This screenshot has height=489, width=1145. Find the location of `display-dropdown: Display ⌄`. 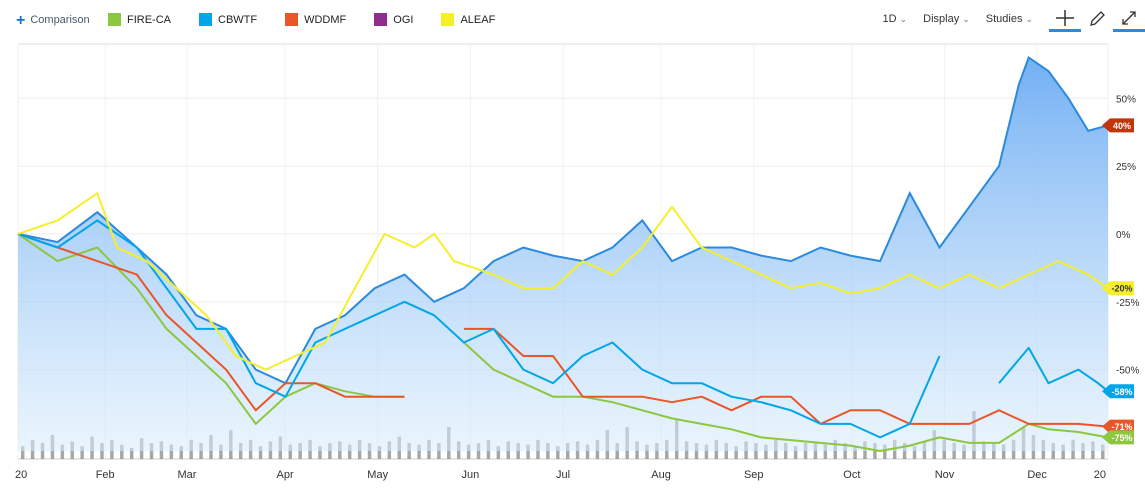

display-dropdown: Display ⌄ is located at coordinates (946, 19).